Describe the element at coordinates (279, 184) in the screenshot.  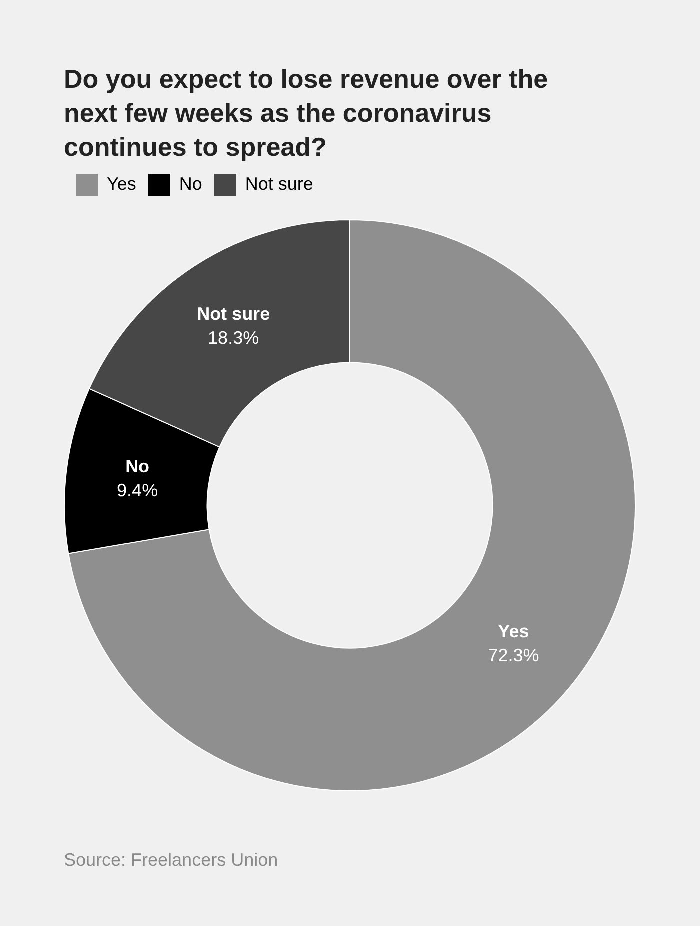
I see `legend-label: Not sure` at that location.